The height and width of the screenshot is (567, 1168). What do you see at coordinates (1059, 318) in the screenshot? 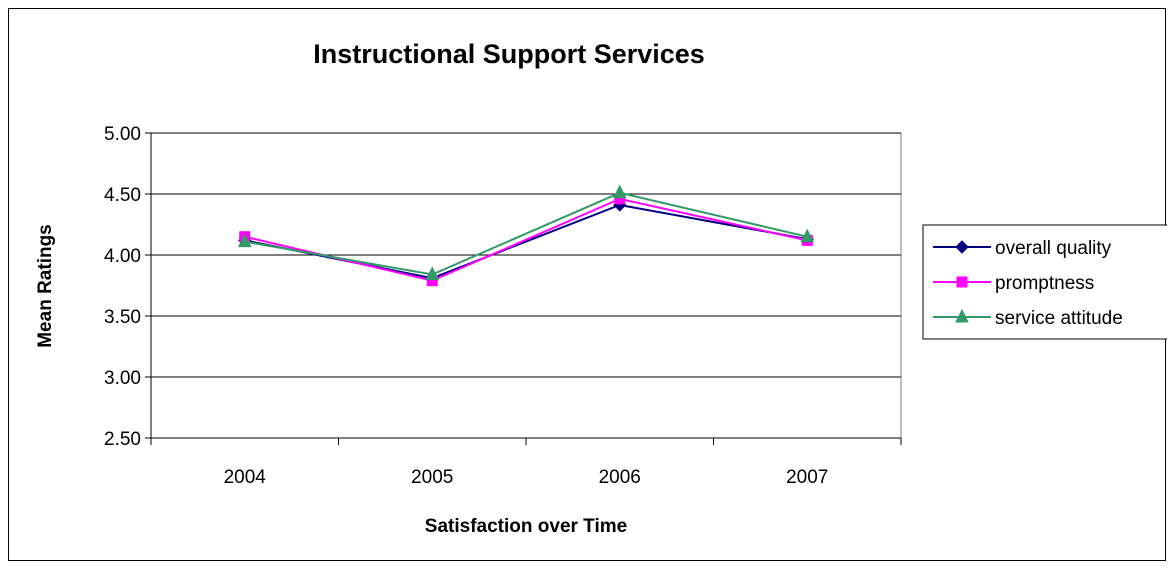
I see `legend-label-service-attitude: service attitude` at bounding box center [1059, 318].